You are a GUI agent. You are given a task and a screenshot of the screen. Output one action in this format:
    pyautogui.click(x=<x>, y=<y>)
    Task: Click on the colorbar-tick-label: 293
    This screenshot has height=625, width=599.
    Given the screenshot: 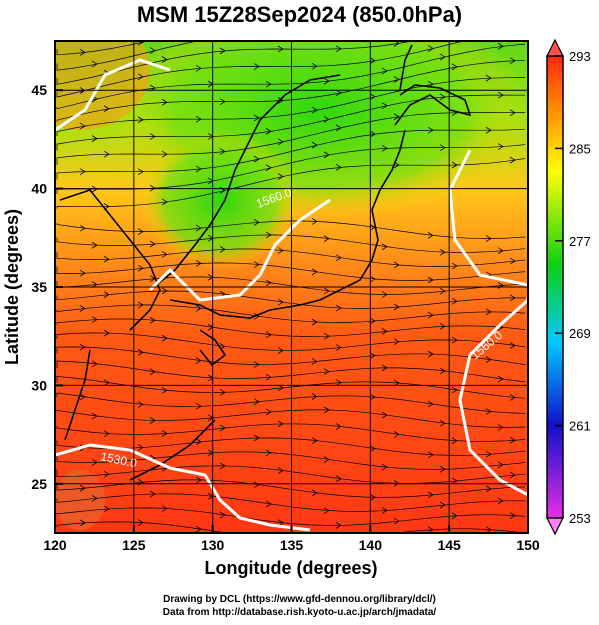 What is the action you would take?
    pyautogui.click(x=580, y=56)
    